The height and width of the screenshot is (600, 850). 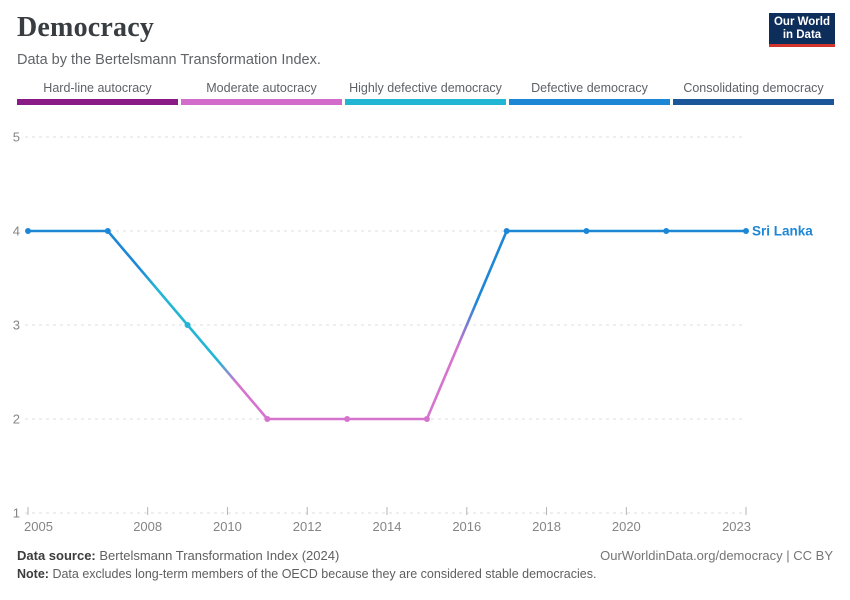 I want to click on page-title: Democracy, so click(x=86, y=27).